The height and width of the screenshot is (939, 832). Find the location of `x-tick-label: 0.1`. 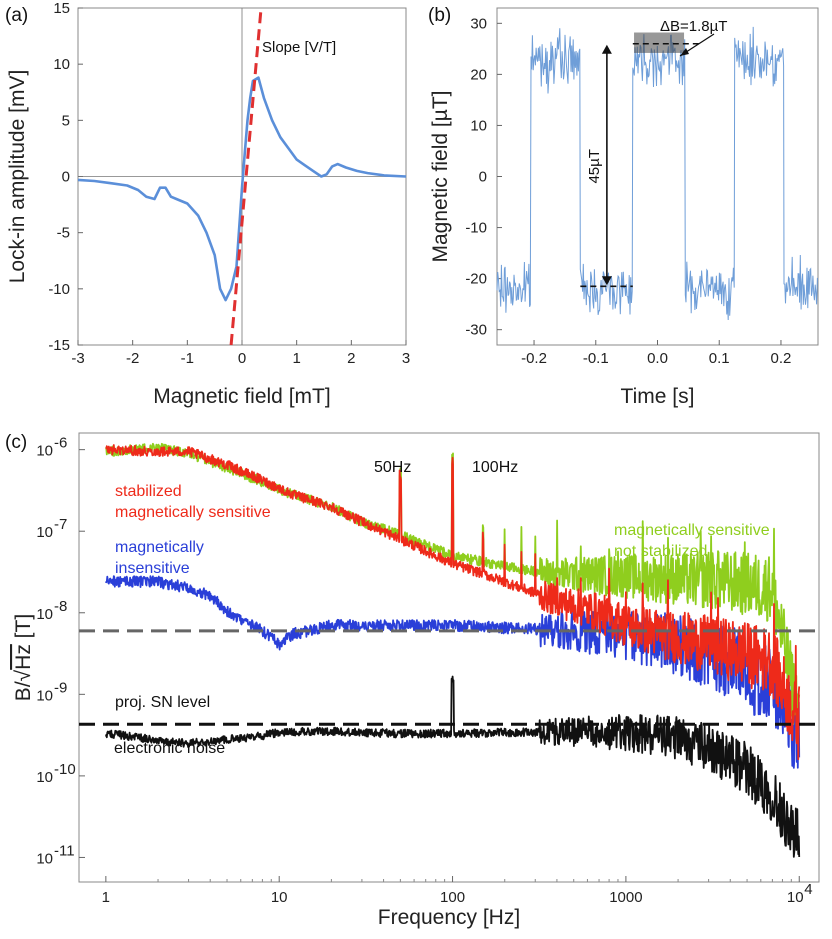

x-tick-label: 0.1 is located at coordinates (719, 358).